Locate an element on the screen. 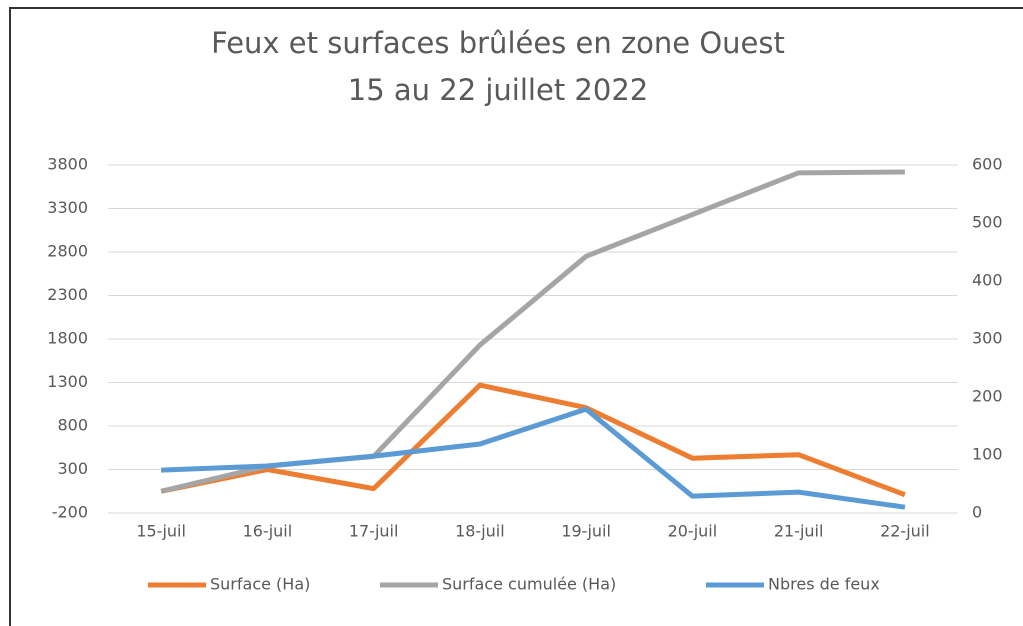  y2-tick-label: 500 is located at coordinates (987, 222).